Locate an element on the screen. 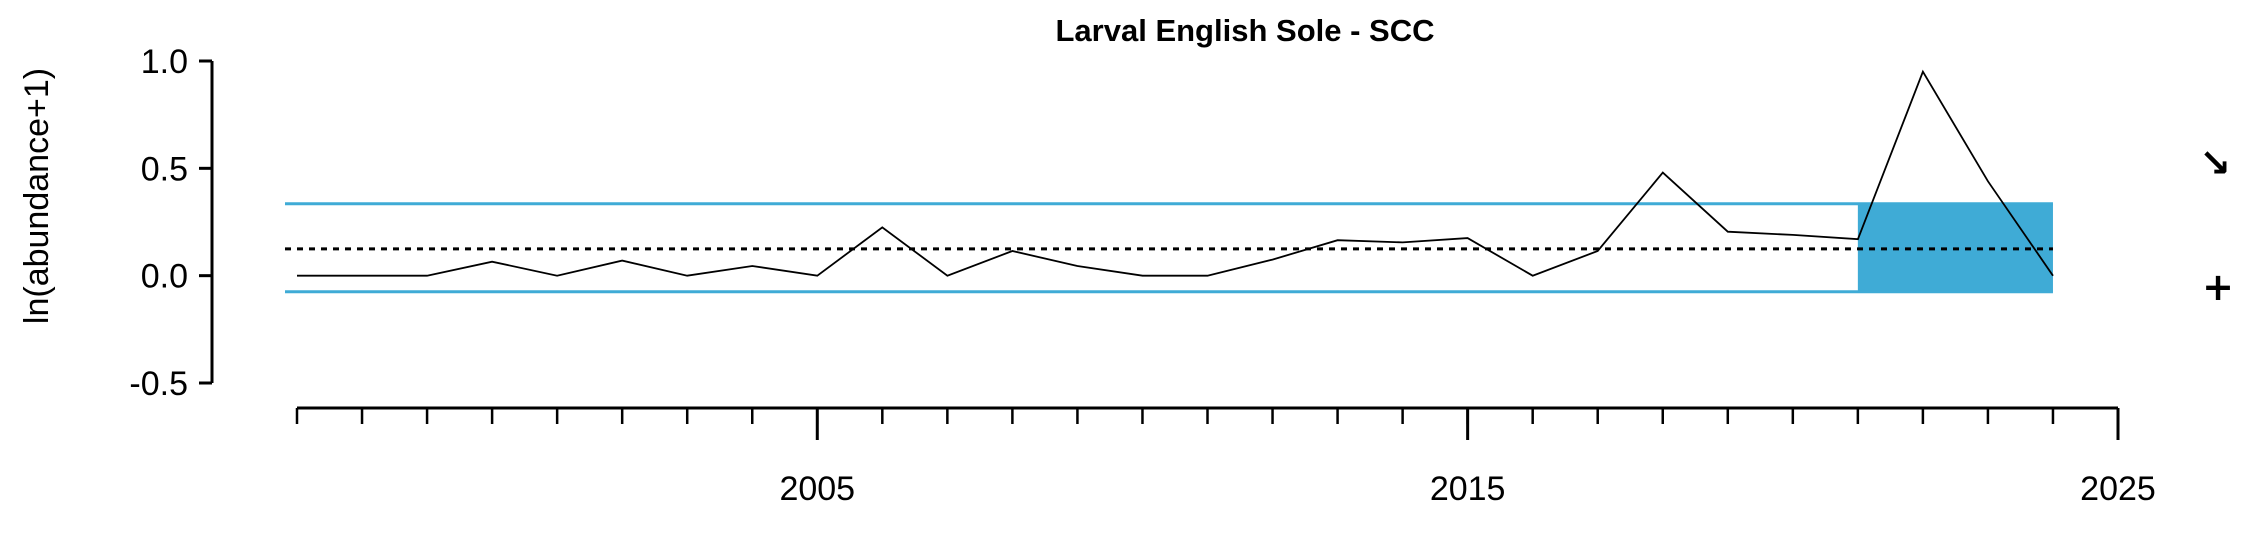 This screenshot has height=540, width=2250. trend-arrow-icon: ↘ is located at coordinates (2215, 163).